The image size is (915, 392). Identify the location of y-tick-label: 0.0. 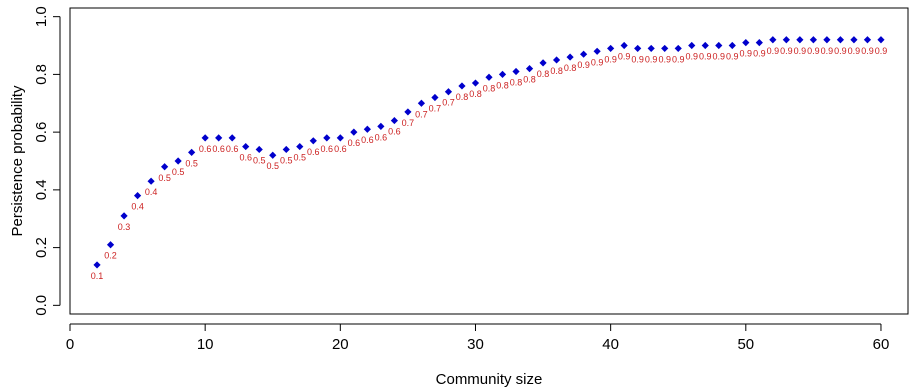
(41, 305).